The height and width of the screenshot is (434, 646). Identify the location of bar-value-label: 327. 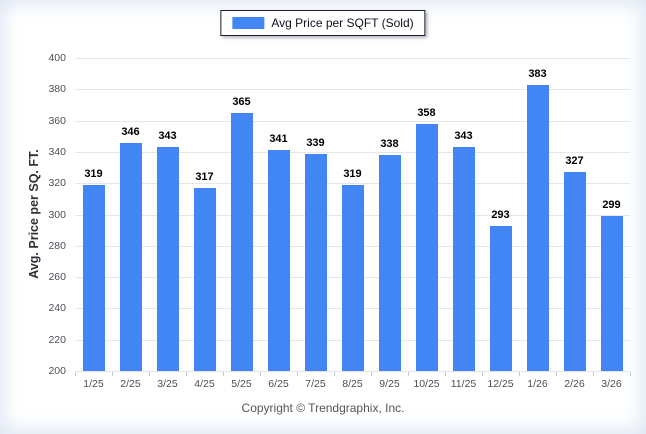
(574, 161).